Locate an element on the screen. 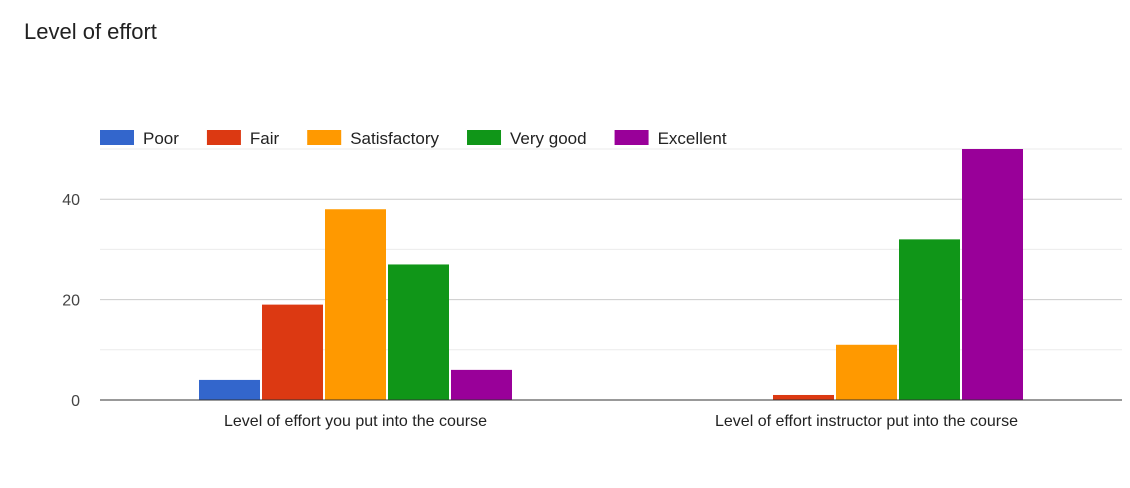 The image size is (1130, 488). legend-item-very-good: Very good is located at coordinates (527, 138).